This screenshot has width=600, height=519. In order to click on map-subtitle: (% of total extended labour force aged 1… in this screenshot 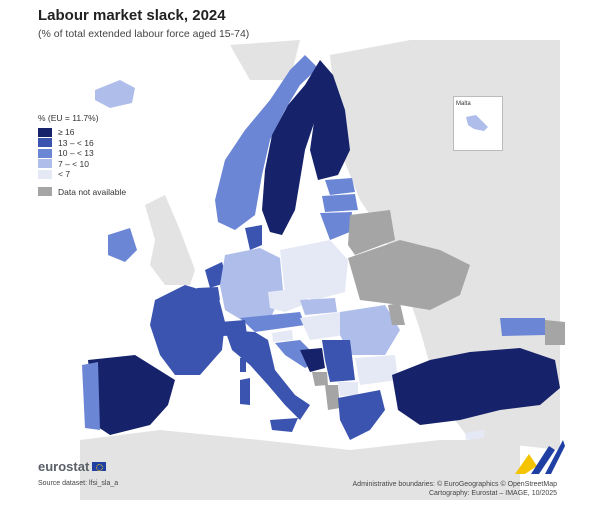, I will do `click(144, 34)`.